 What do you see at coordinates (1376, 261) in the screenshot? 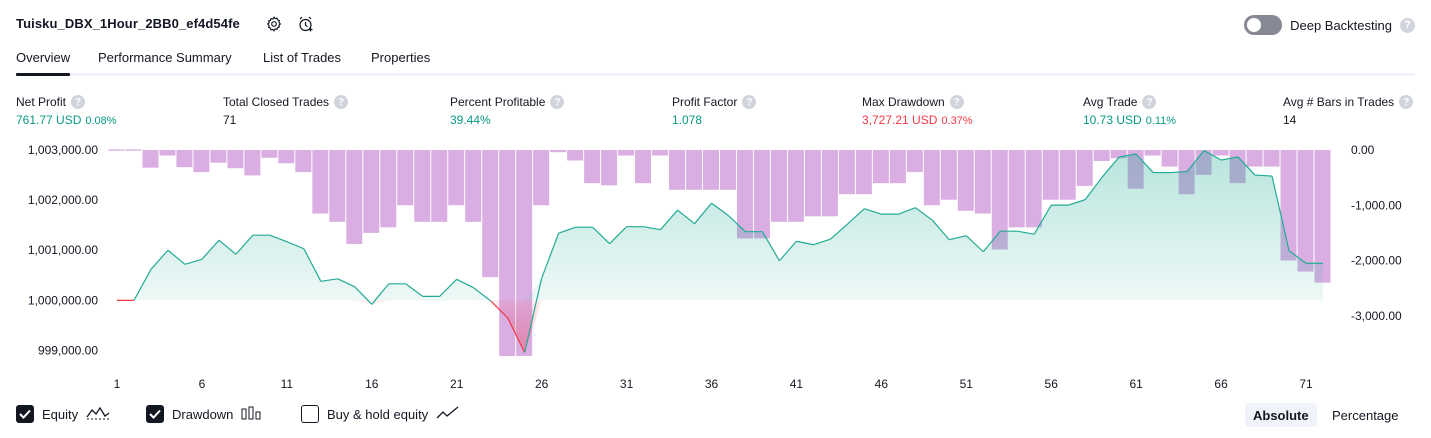
I see `right-axis-tick: -2,000.00` at bounding box center [1376, 261].